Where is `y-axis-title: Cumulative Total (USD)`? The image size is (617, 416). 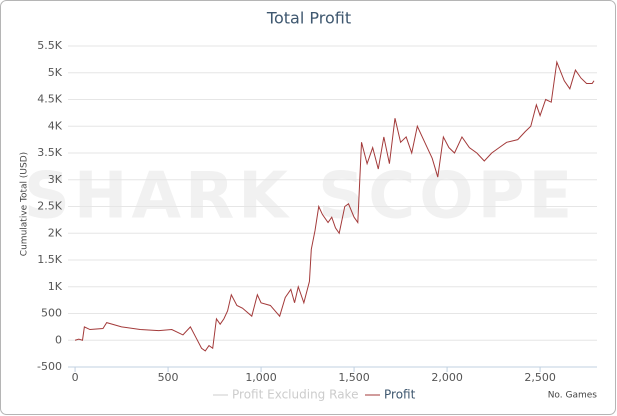 y-axis-title: Cumulative Total (USD) is located at coordinates (25, 204).